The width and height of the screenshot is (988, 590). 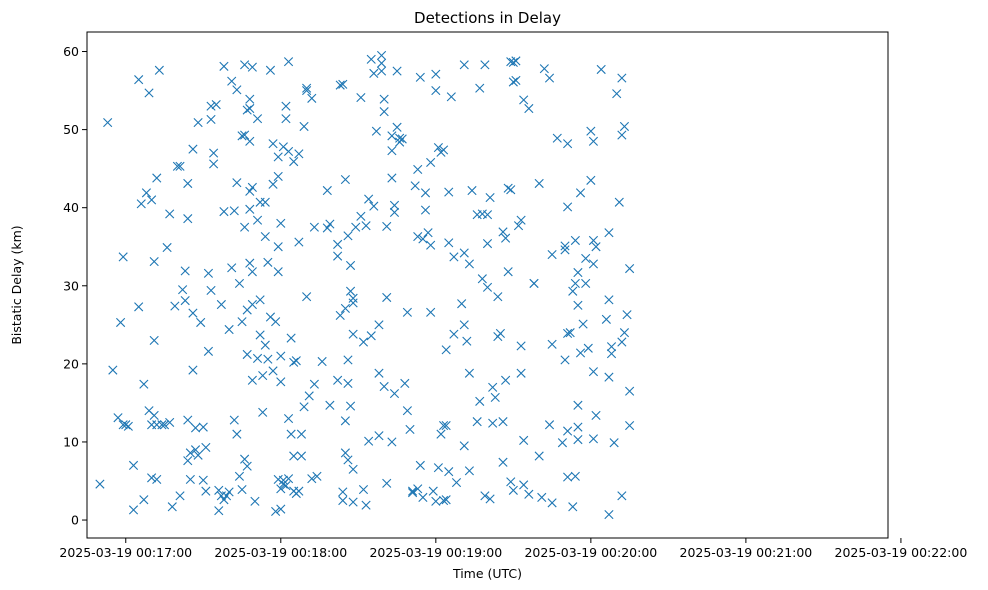 I want to click on y-axis-label: Bistatic Delay (km), so click(x=16, y=284).